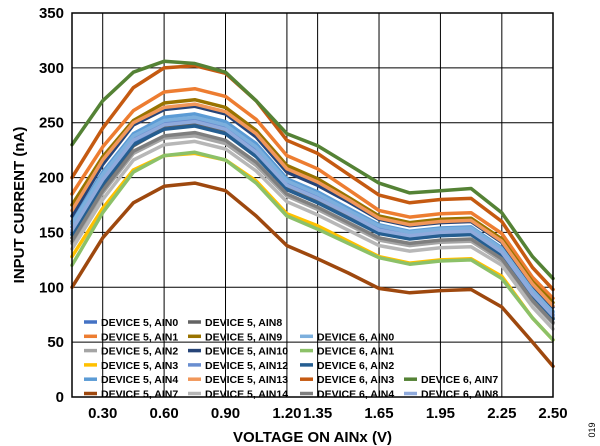 The width and height of the screenshot is (600, 446). Describe the element at coordinates (355, 366) in the screenshot. I see `legend-label: DEVICE 6, AIN2` at that location.